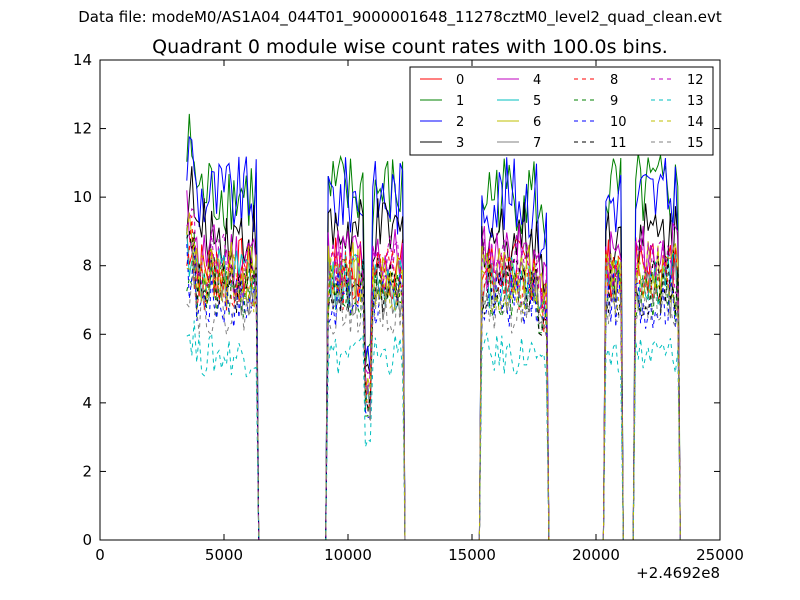  I want to click on y-tick-label: 12, so click(82, 129).